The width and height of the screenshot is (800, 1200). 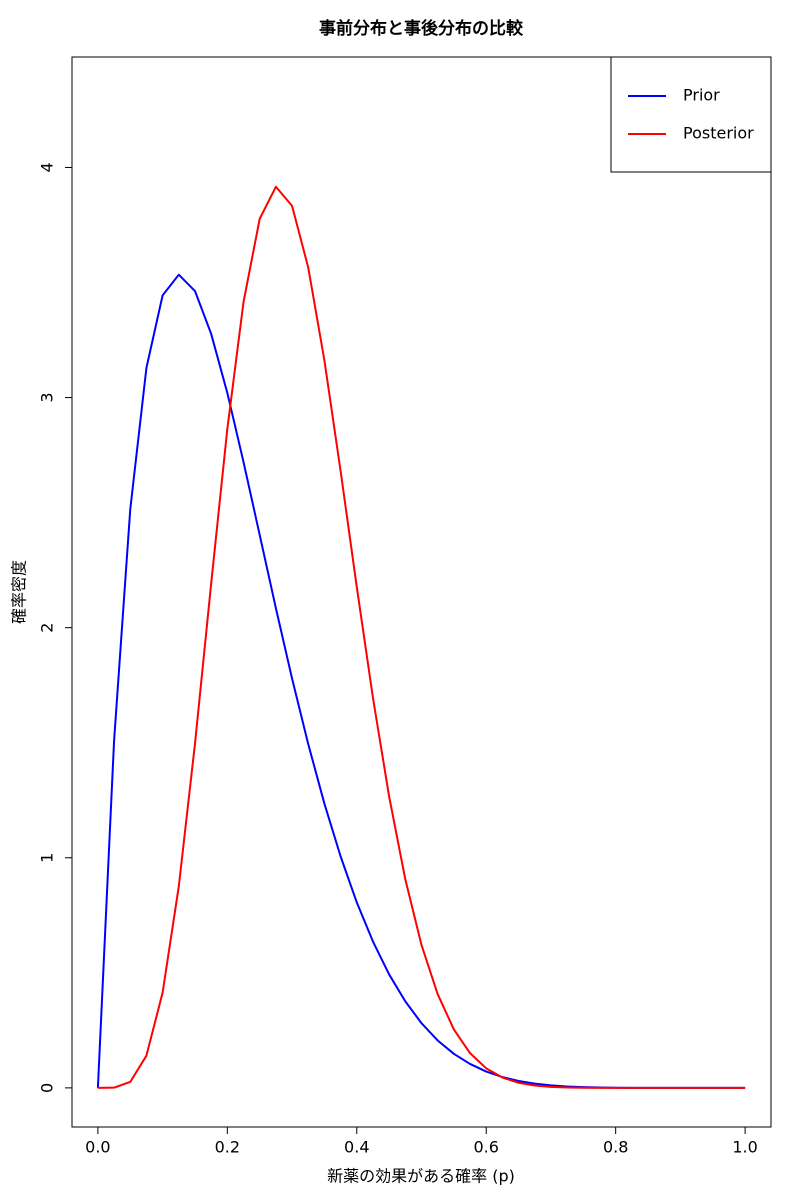 I want to click on x-tick-label: 0.4, so click(x=356, y=1147).